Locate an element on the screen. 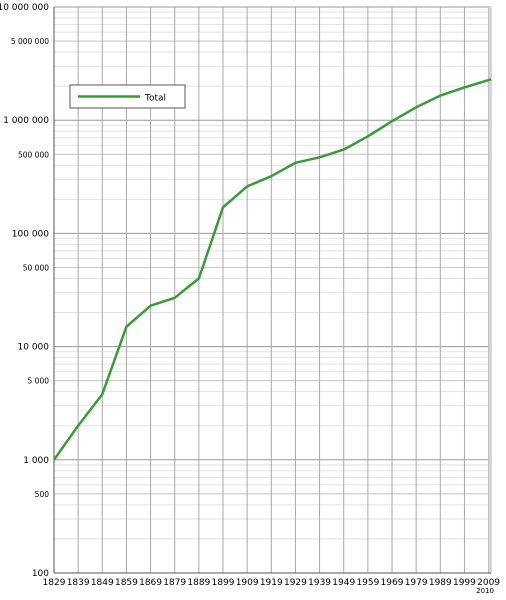 The image size is (506, 600). x-tick-label: 1869 is located at coordinates (150, 583).